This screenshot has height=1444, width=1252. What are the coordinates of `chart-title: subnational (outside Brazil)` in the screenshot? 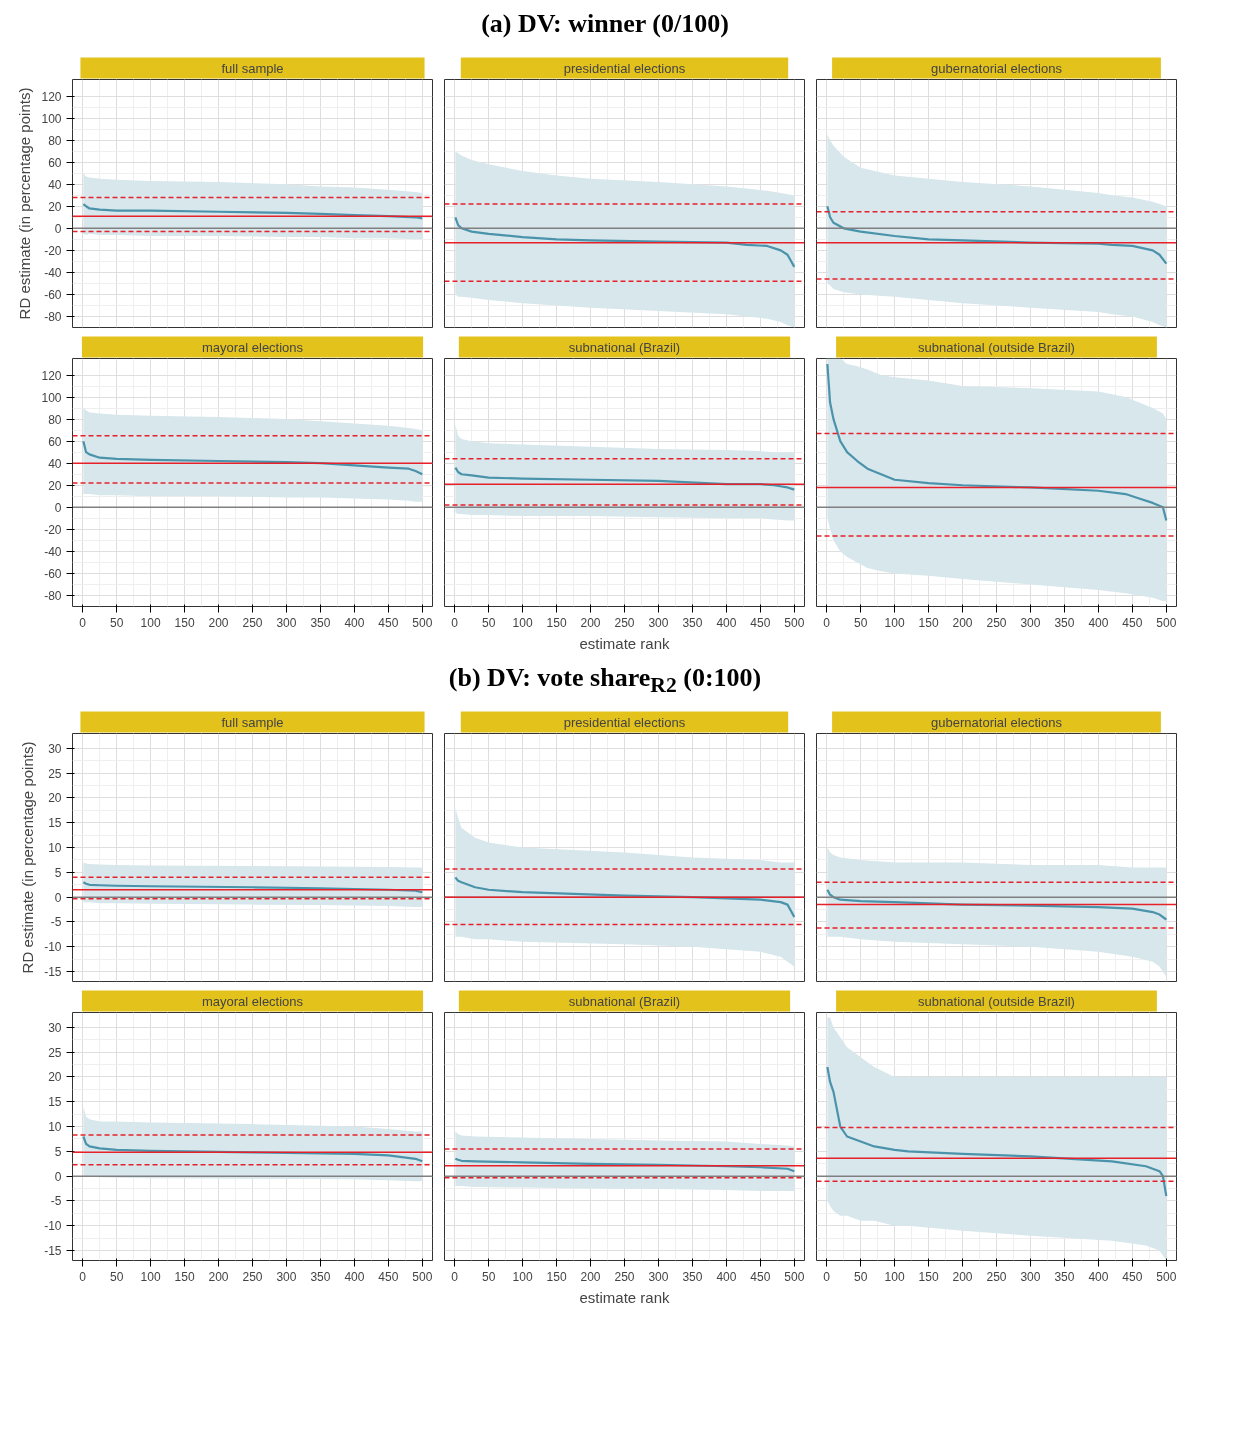 It's located at (996, 1001).